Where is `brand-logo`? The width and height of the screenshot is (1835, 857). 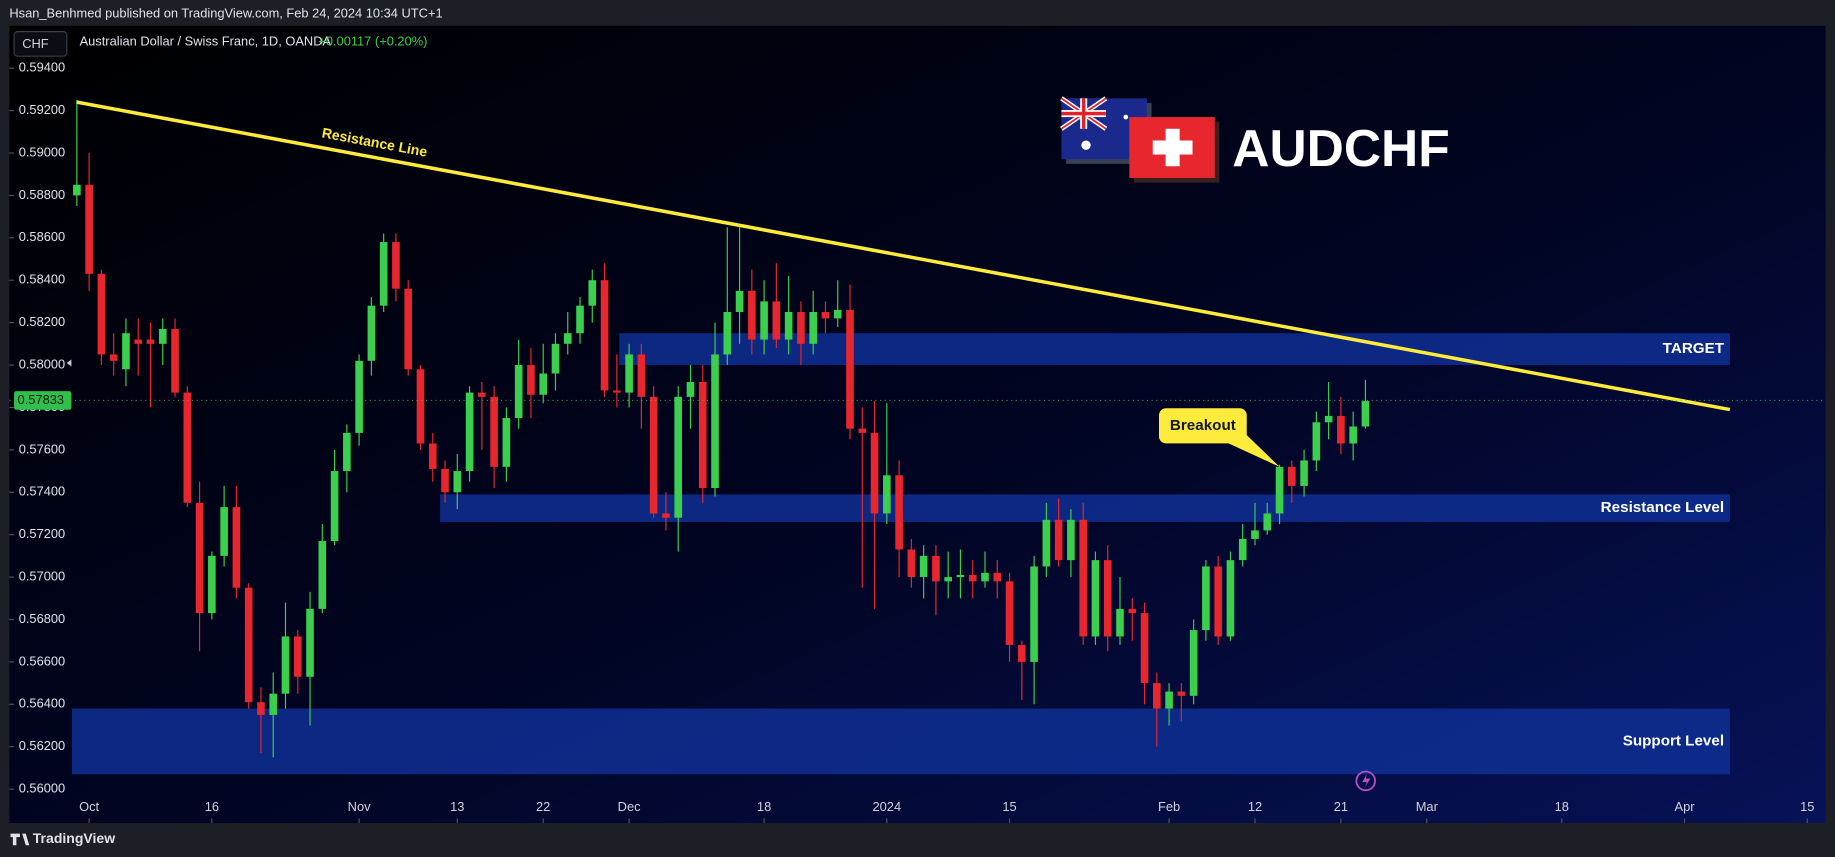 brand-logo is located at coordinates (20, 839).